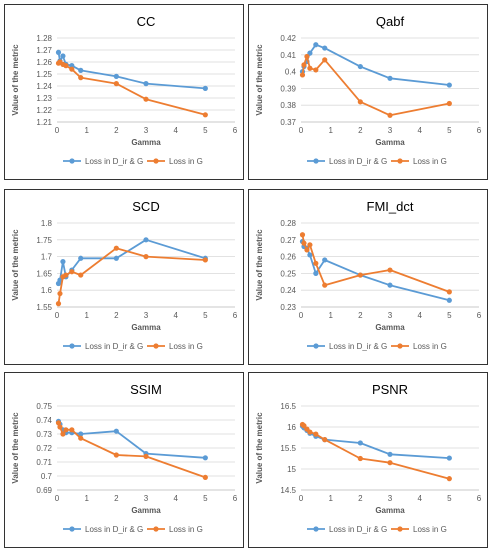  I want to click on y-tick-label: 0.73, so click(44, 434).